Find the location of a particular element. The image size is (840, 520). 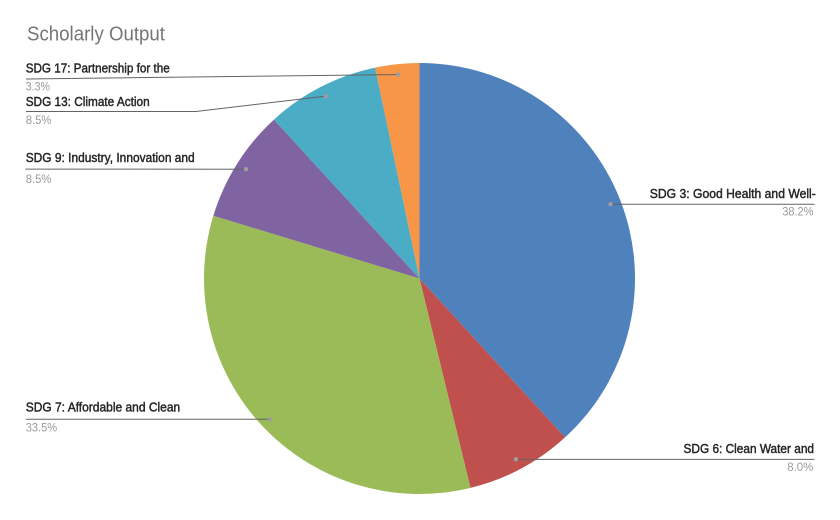

svg-text: SDG 3: Good Health and Well- is located at coordinates (733, 193).